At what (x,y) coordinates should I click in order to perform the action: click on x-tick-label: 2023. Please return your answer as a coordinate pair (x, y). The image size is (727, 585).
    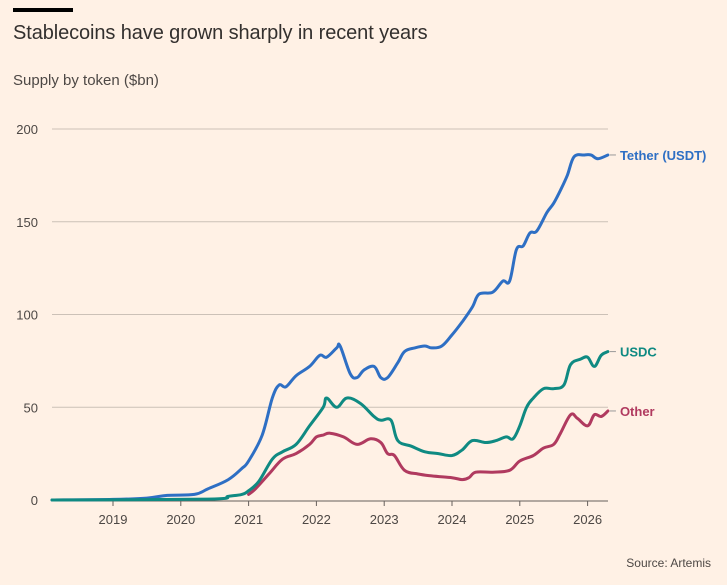
    Looking at the image, I should click on (384, 519).